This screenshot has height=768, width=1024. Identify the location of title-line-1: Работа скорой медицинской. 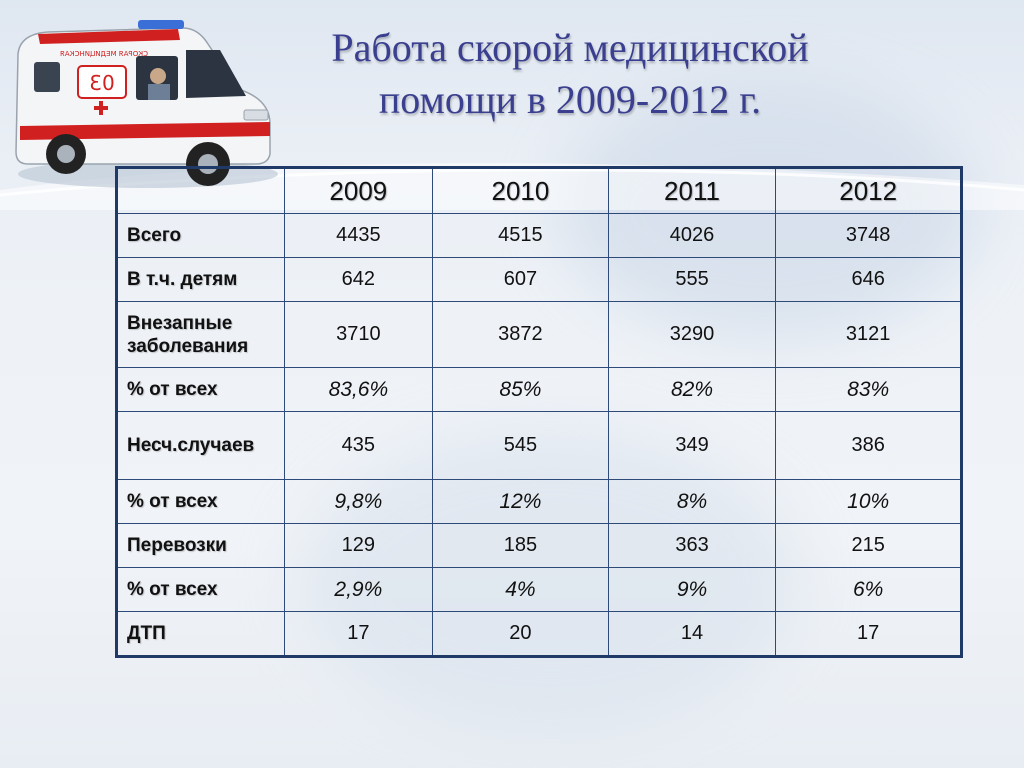
(570, 47).